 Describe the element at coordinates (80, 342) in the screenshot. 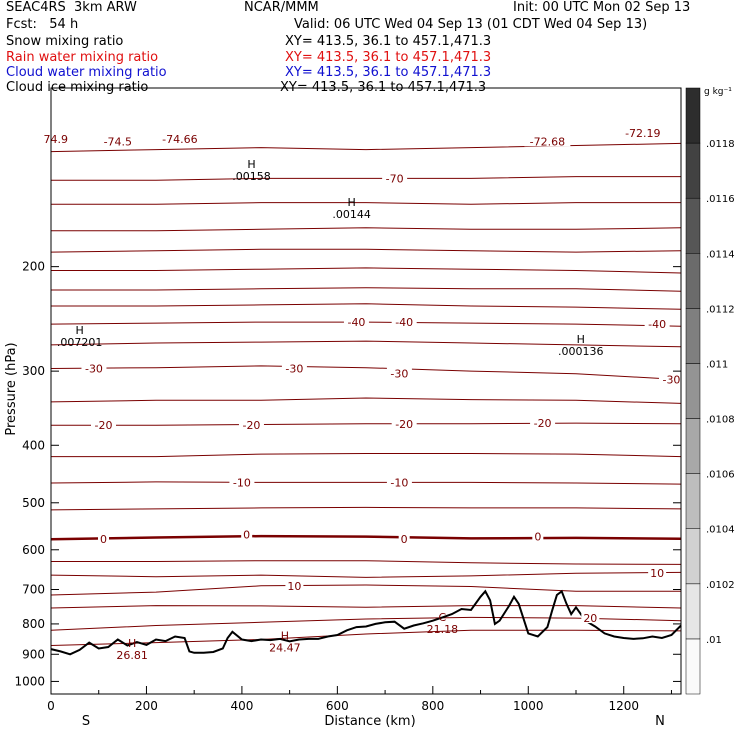

I see `extremum-value: .007201` at that location.